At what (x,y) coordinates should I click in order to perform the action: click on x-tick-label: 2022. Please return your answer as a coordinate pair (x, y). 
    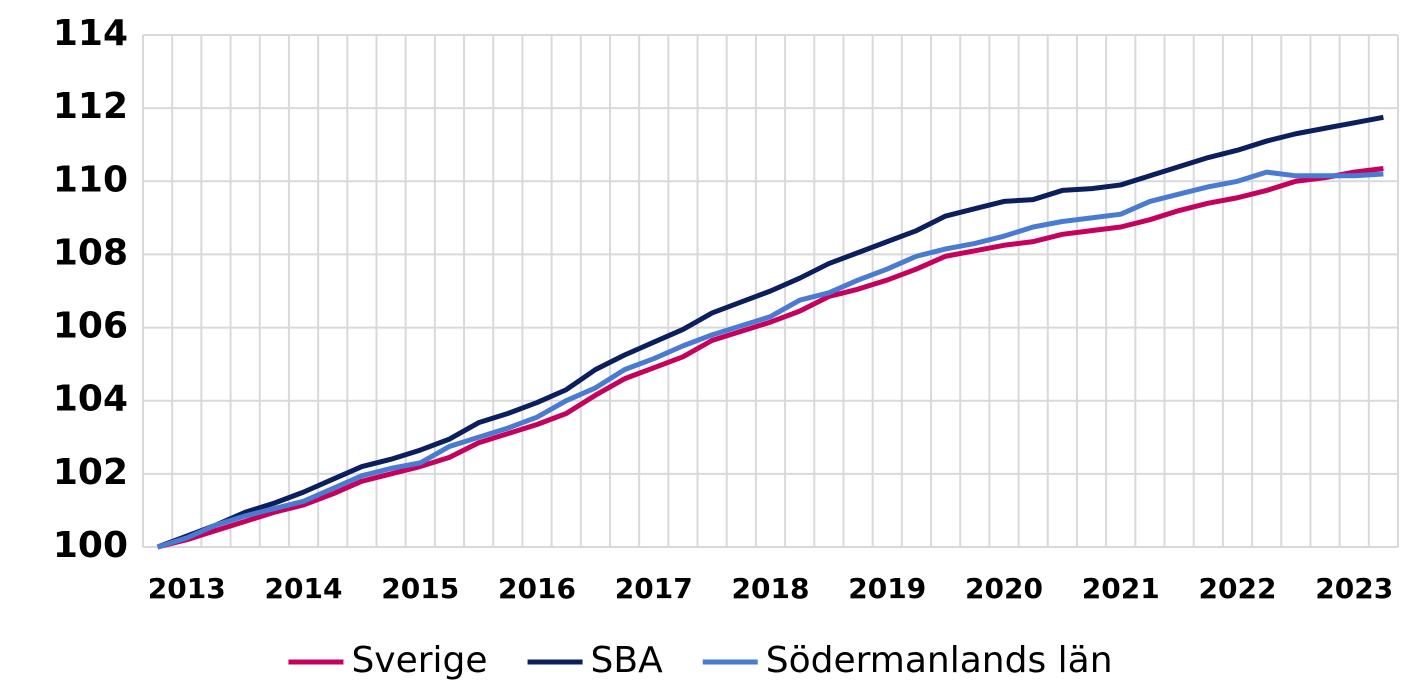
    Looking at the image, I should click on (1238, 588).